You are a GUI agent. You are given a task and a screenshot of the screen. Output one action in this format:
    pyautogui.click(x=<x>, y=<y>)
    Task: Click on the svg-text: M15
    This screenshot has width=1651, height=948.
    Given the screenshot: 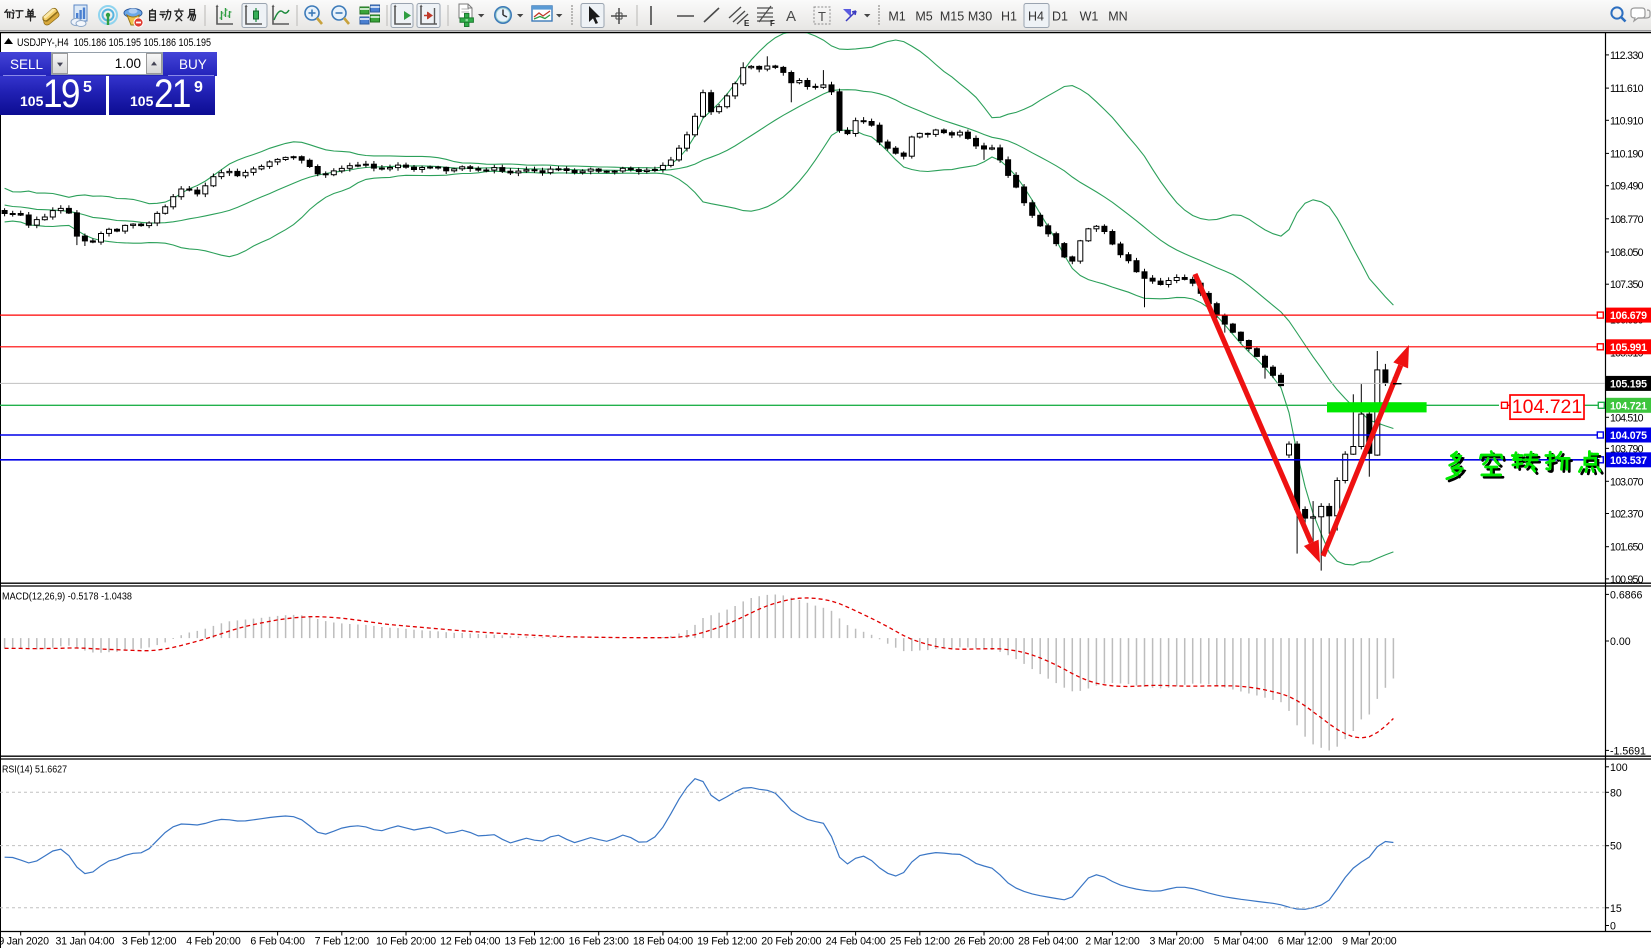 What is the action you would take?
    pyautogui.click(x=952, y=17)
    